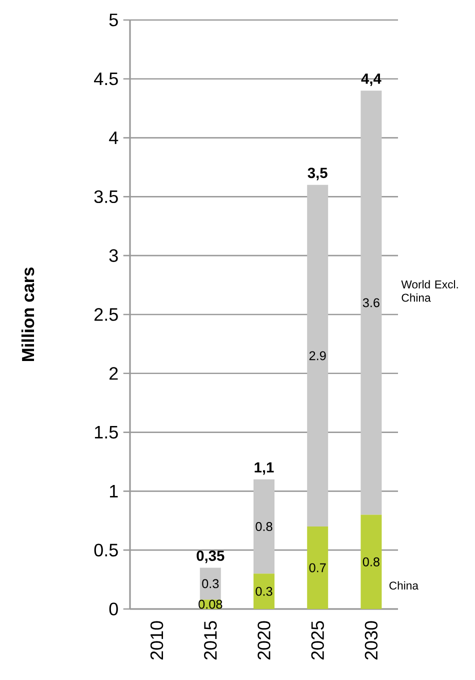  What do you see at coordinates (157, 640) in the screenshot?
I see `x-tick-label: 2010` at bounding box center [157, 640].